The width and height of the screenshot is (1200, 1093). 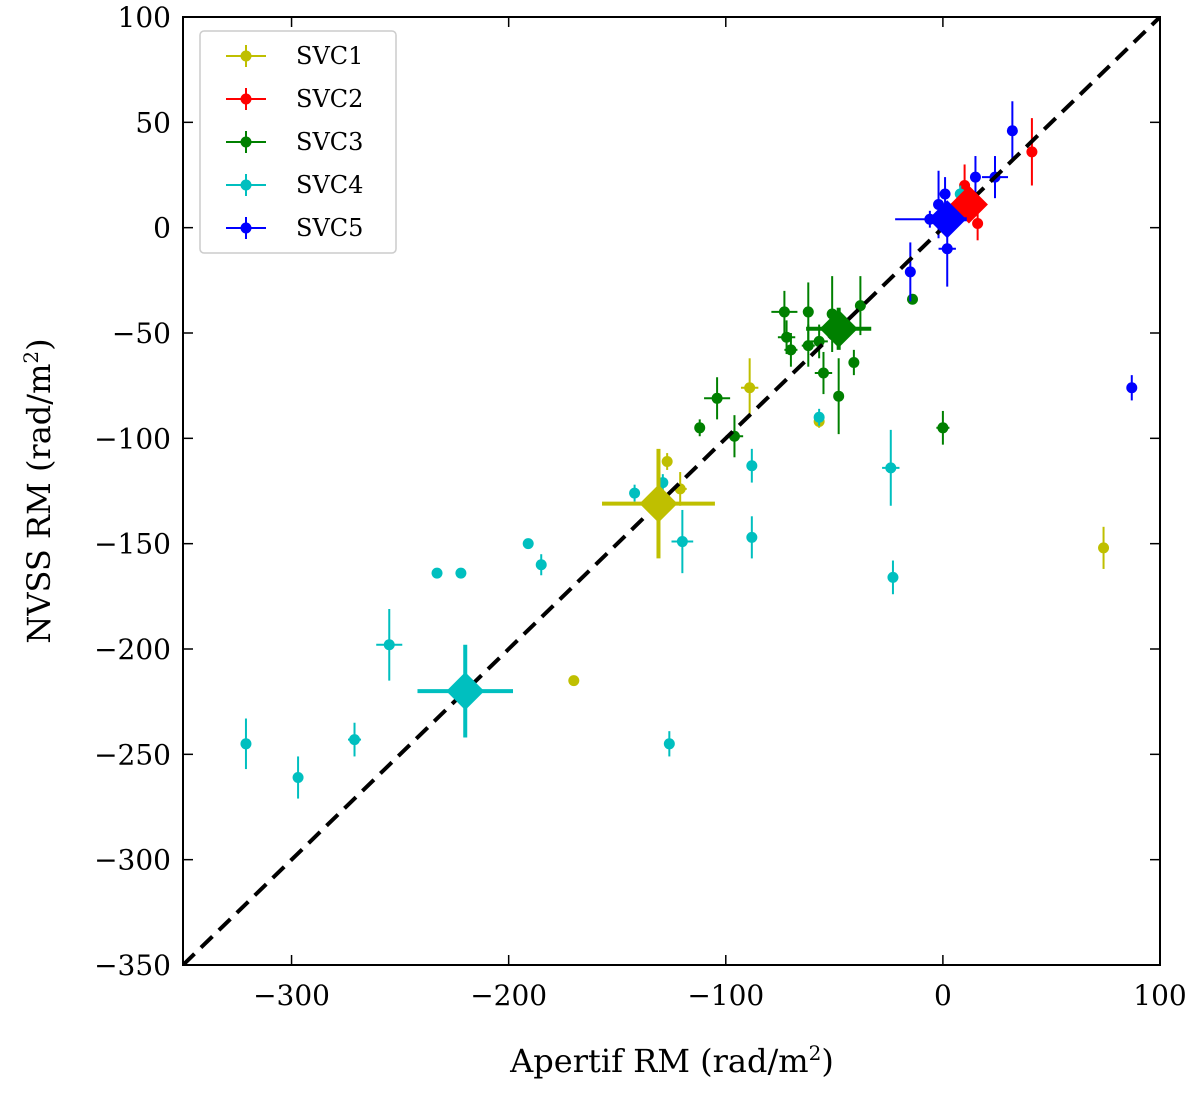 I want to click on data-point-svc3-8-marker, so click(x=839, y=396).